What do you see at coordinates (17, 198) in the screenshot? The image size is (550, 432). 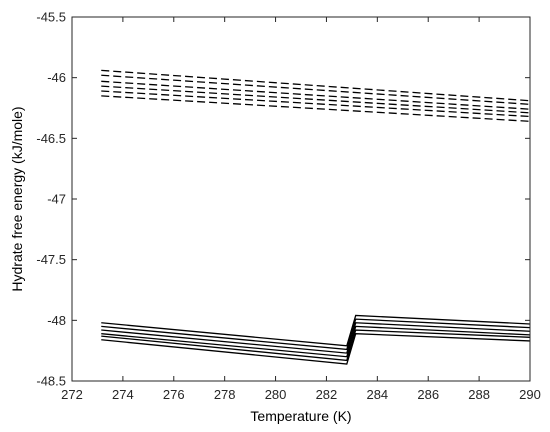 I see `y-axis-label: Hydrate free energy (kJ/mole)` at bounding box center [17, 198].